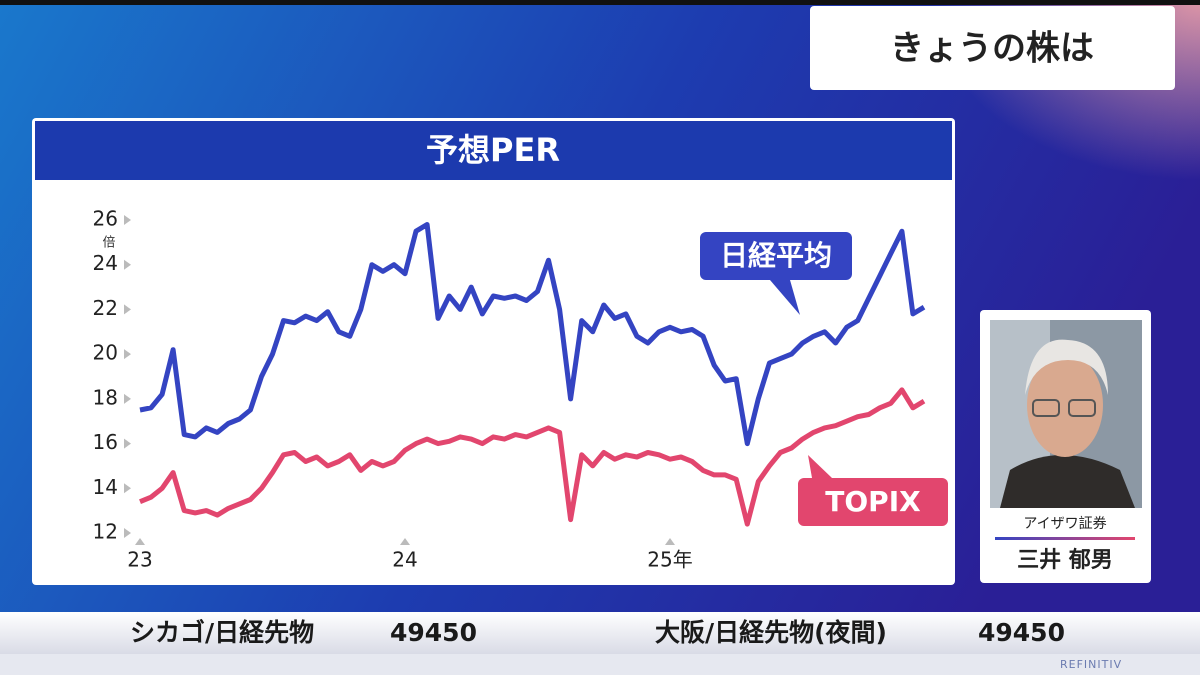 This screenshot has height=679, width=1200. I want to click on x-tick-label: 24, so click(404, 560).